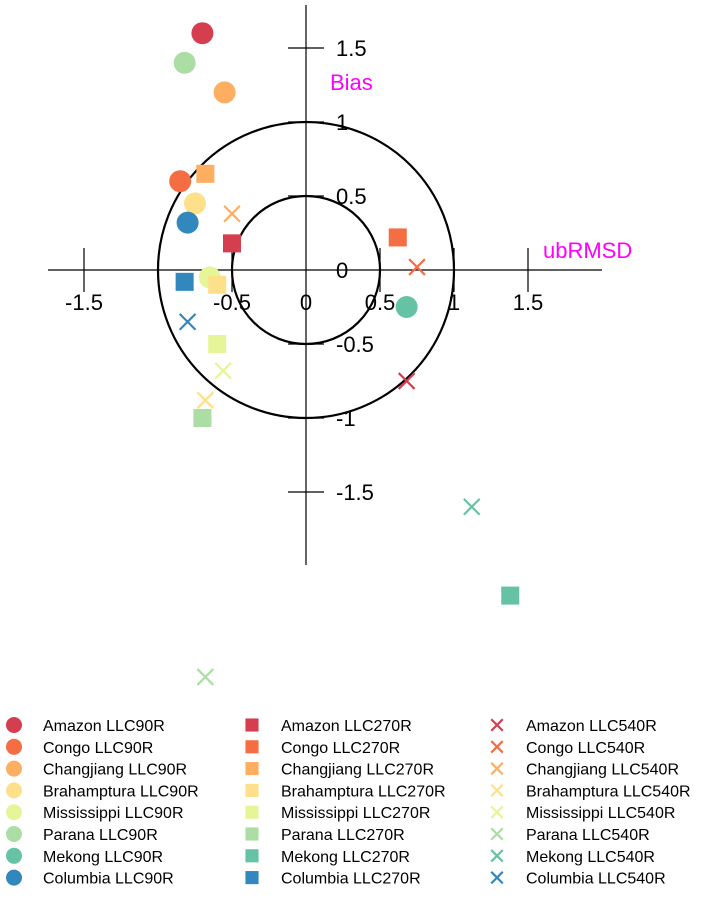  Describe the element at coordinates (590, 857) in the screenshot. I see `legend-label: Mekong LLC540R` at that location.